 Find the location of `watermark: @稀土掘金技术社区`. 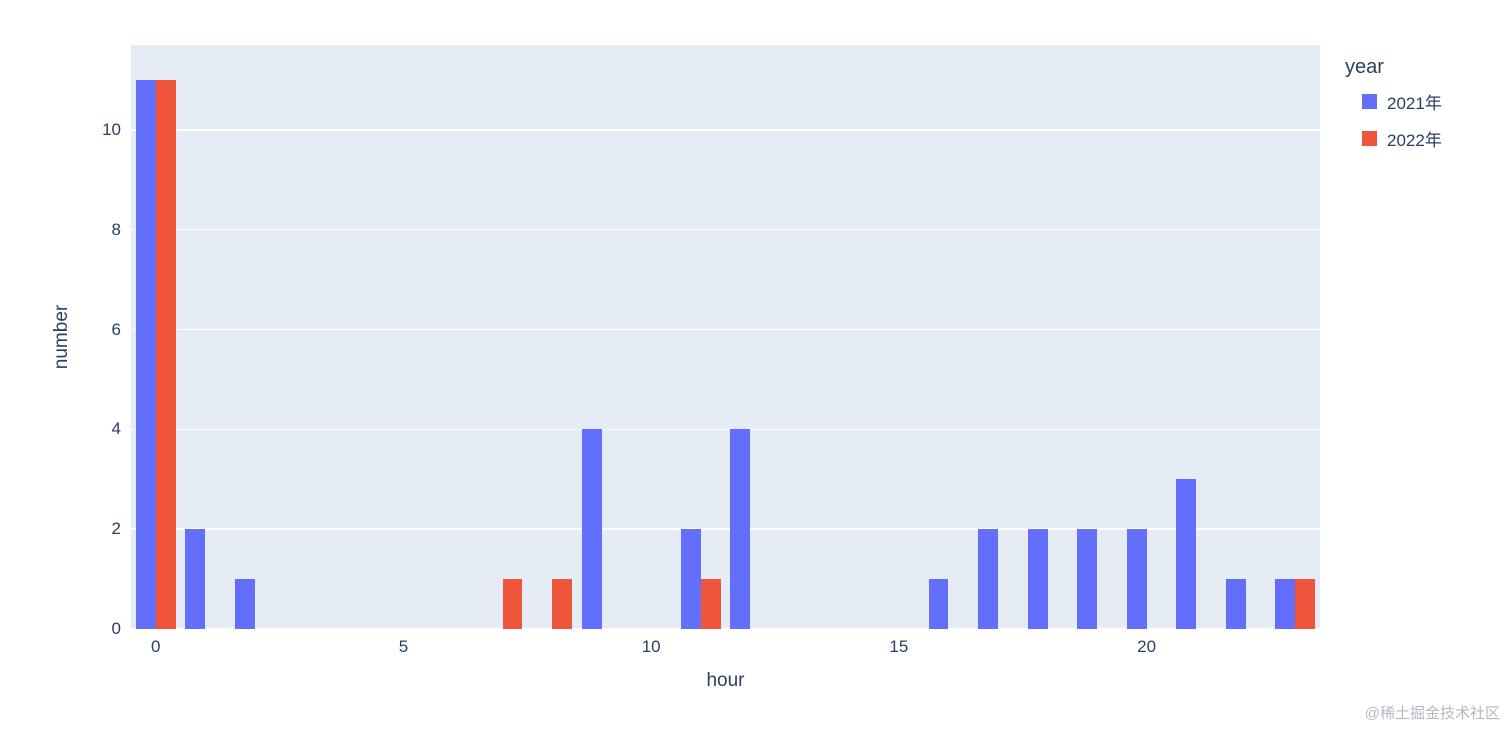

watermark: @稀土掘金技术社区 is located at coordinates (1432, 713).